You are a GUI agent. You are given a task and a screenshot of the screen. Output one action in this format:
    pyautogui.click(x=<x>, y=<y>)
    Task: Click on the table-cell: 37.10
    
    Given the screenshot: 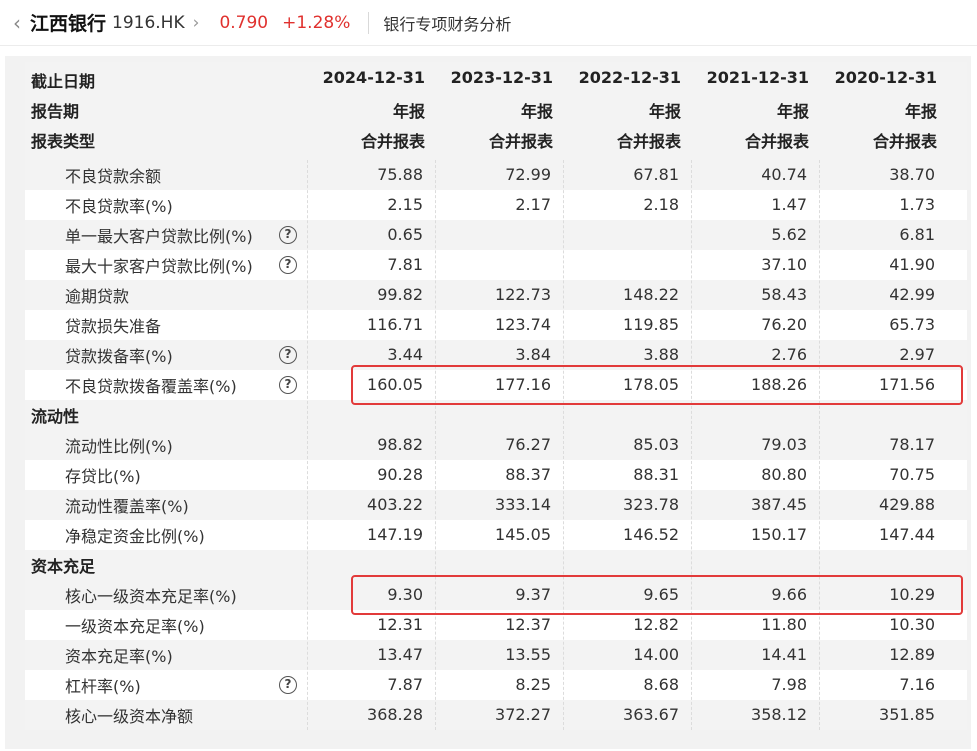 What is the action you would take?
    pyautogui.click(x=784, y=264)
    